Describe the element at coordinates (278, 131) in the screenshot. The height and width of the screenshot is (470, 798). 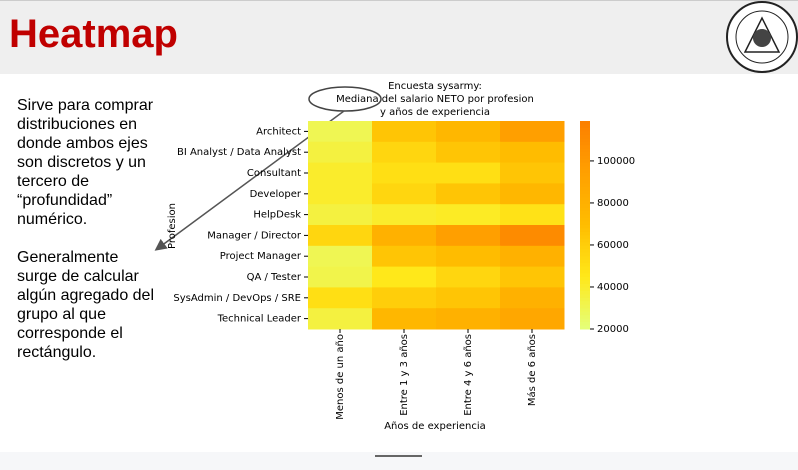
I see `y-tick-label: Architect` at that location.